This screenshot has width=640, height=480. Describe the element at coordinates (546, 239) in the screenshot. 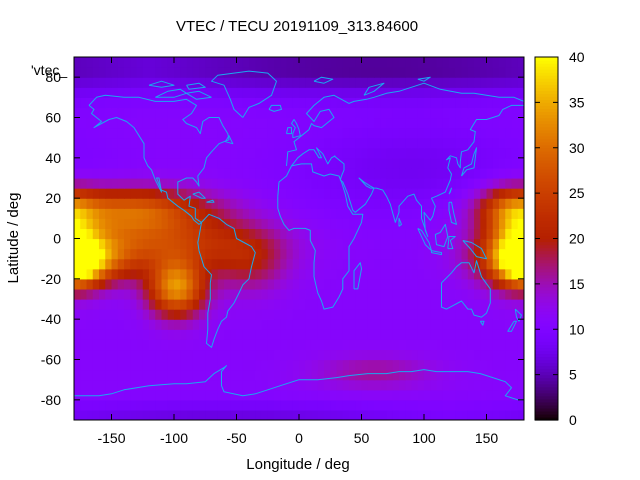

I see `colorbar` at that location.